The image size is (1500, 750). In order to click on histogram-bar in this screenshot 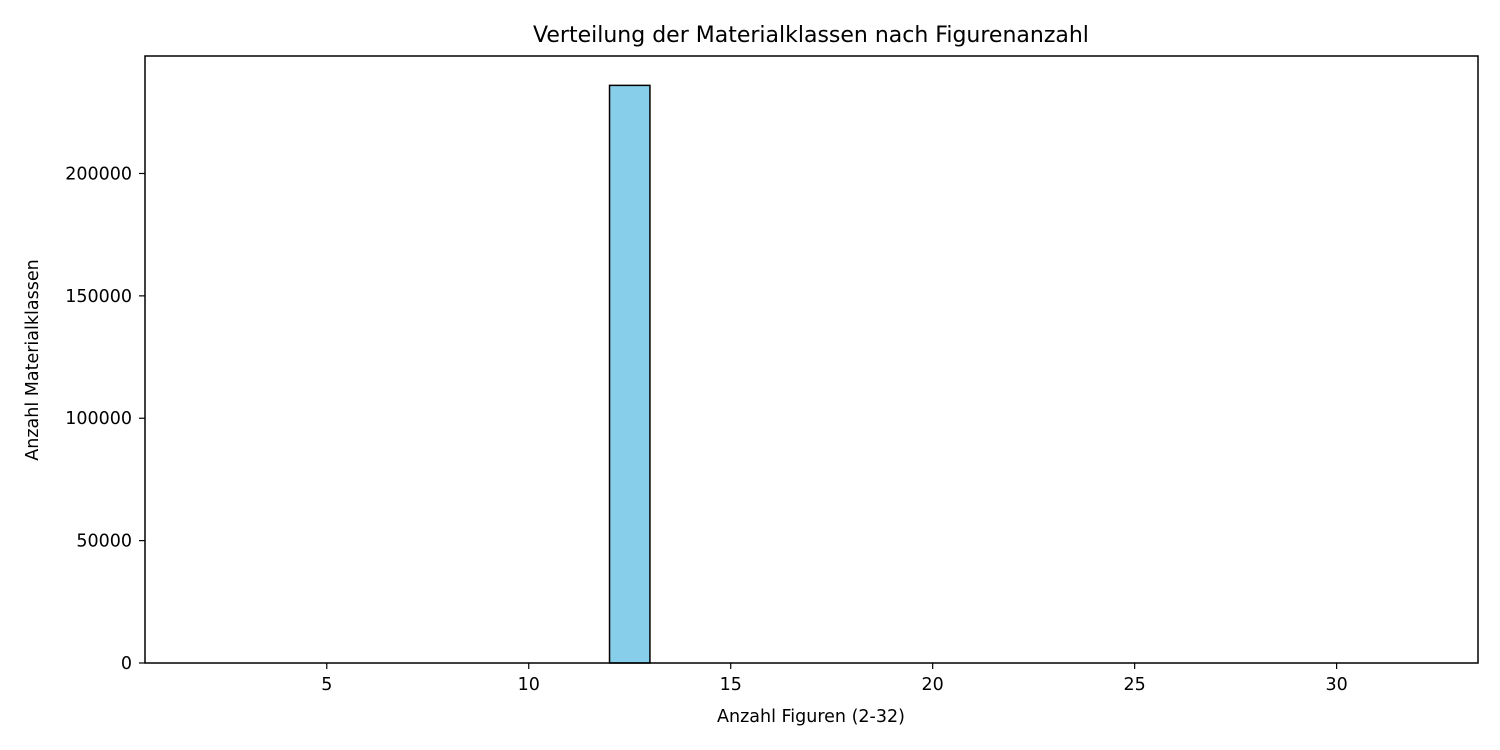, I will do `click(629, 374)`.